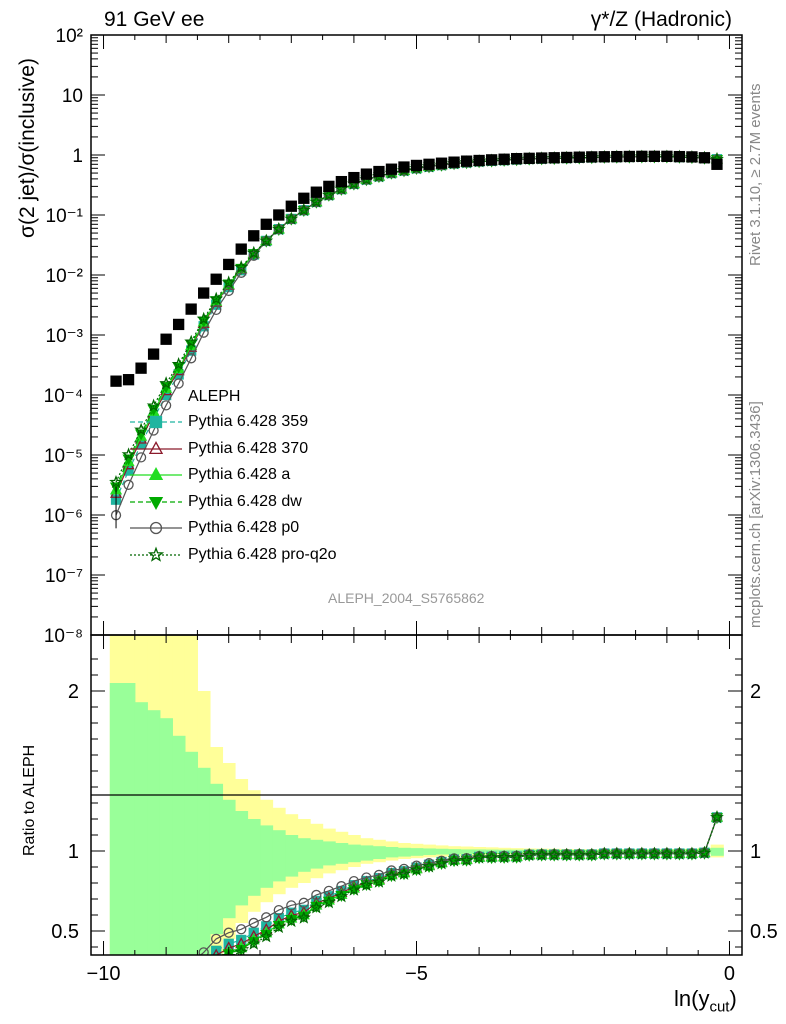 This screenshot has width=786, height=1024. I want to click on y-tick-label-main: 10, so click(72, 96).